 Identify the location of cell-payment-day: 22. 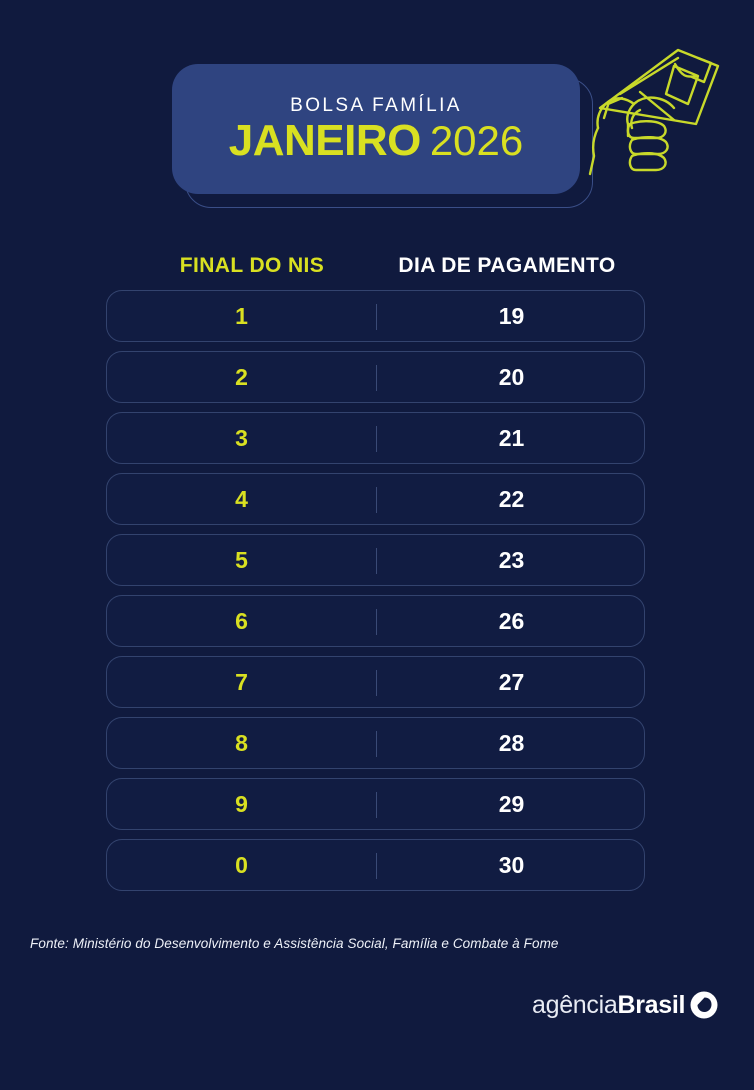
(511, 498).